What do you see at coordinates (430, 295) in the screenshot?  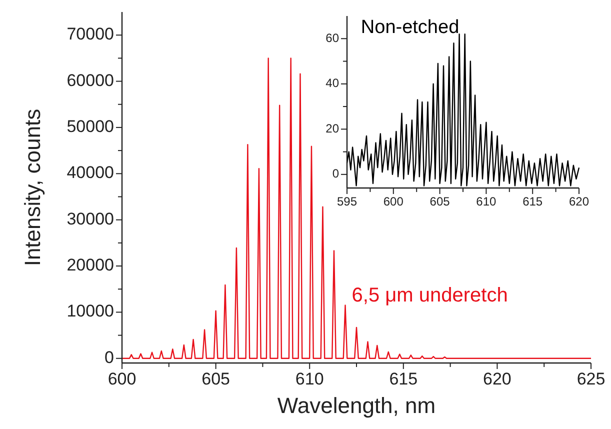 I see `series-label: 6,5 μm underetch` at bounding box center [430, 295].